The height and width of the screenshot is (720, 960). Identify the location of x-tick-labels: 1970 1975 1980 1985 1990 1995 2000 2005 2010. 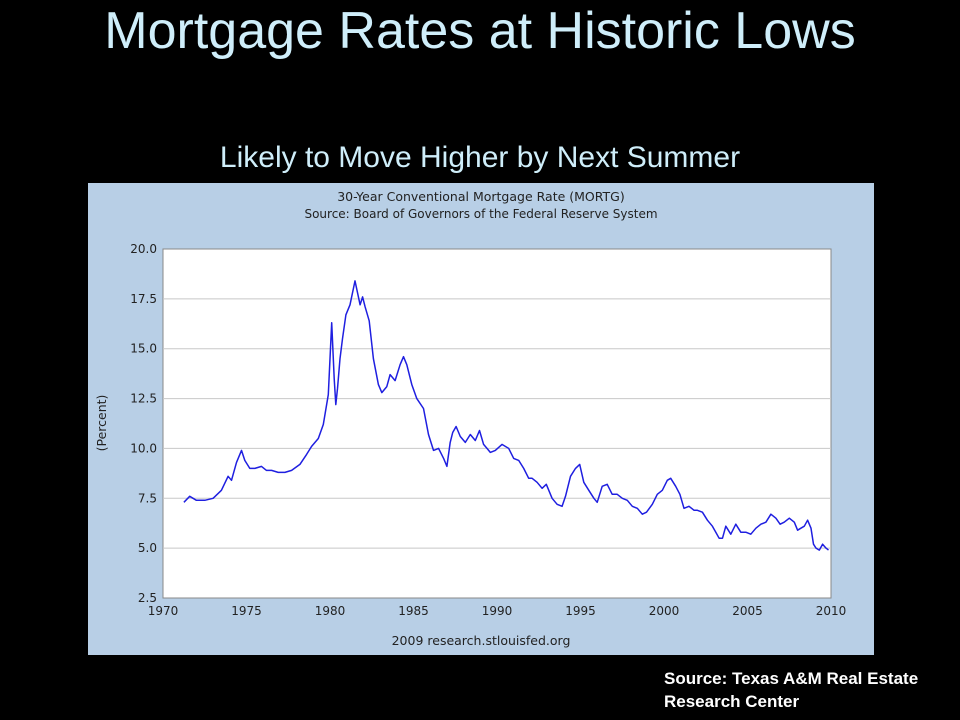
(497, 611).